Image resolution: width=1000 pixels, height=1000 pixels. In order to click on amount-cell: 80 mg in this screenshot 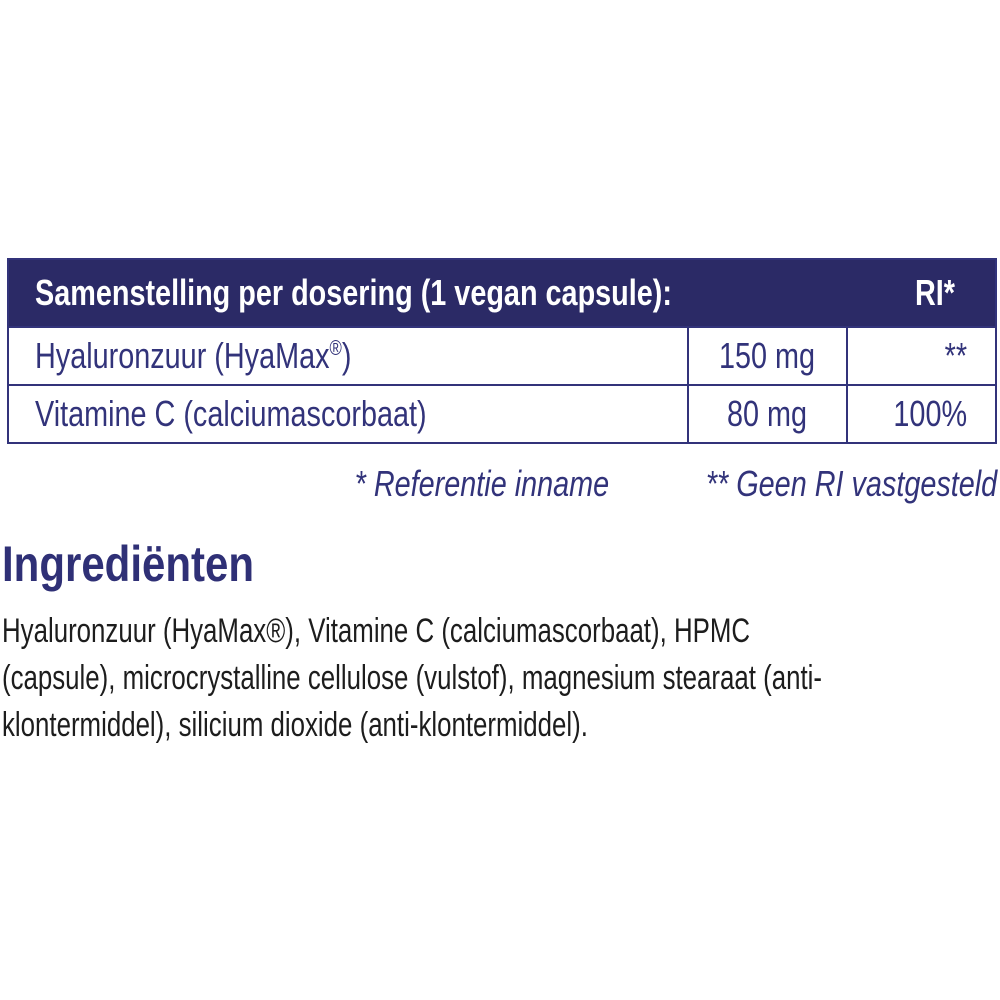, I will do `click(768, 414)`.